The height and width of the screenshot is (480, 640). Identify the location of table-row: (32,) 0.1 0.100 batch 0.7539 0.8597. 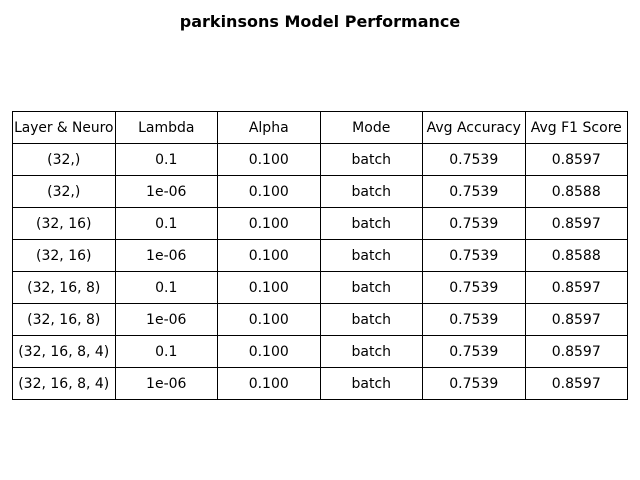
(320, 159).